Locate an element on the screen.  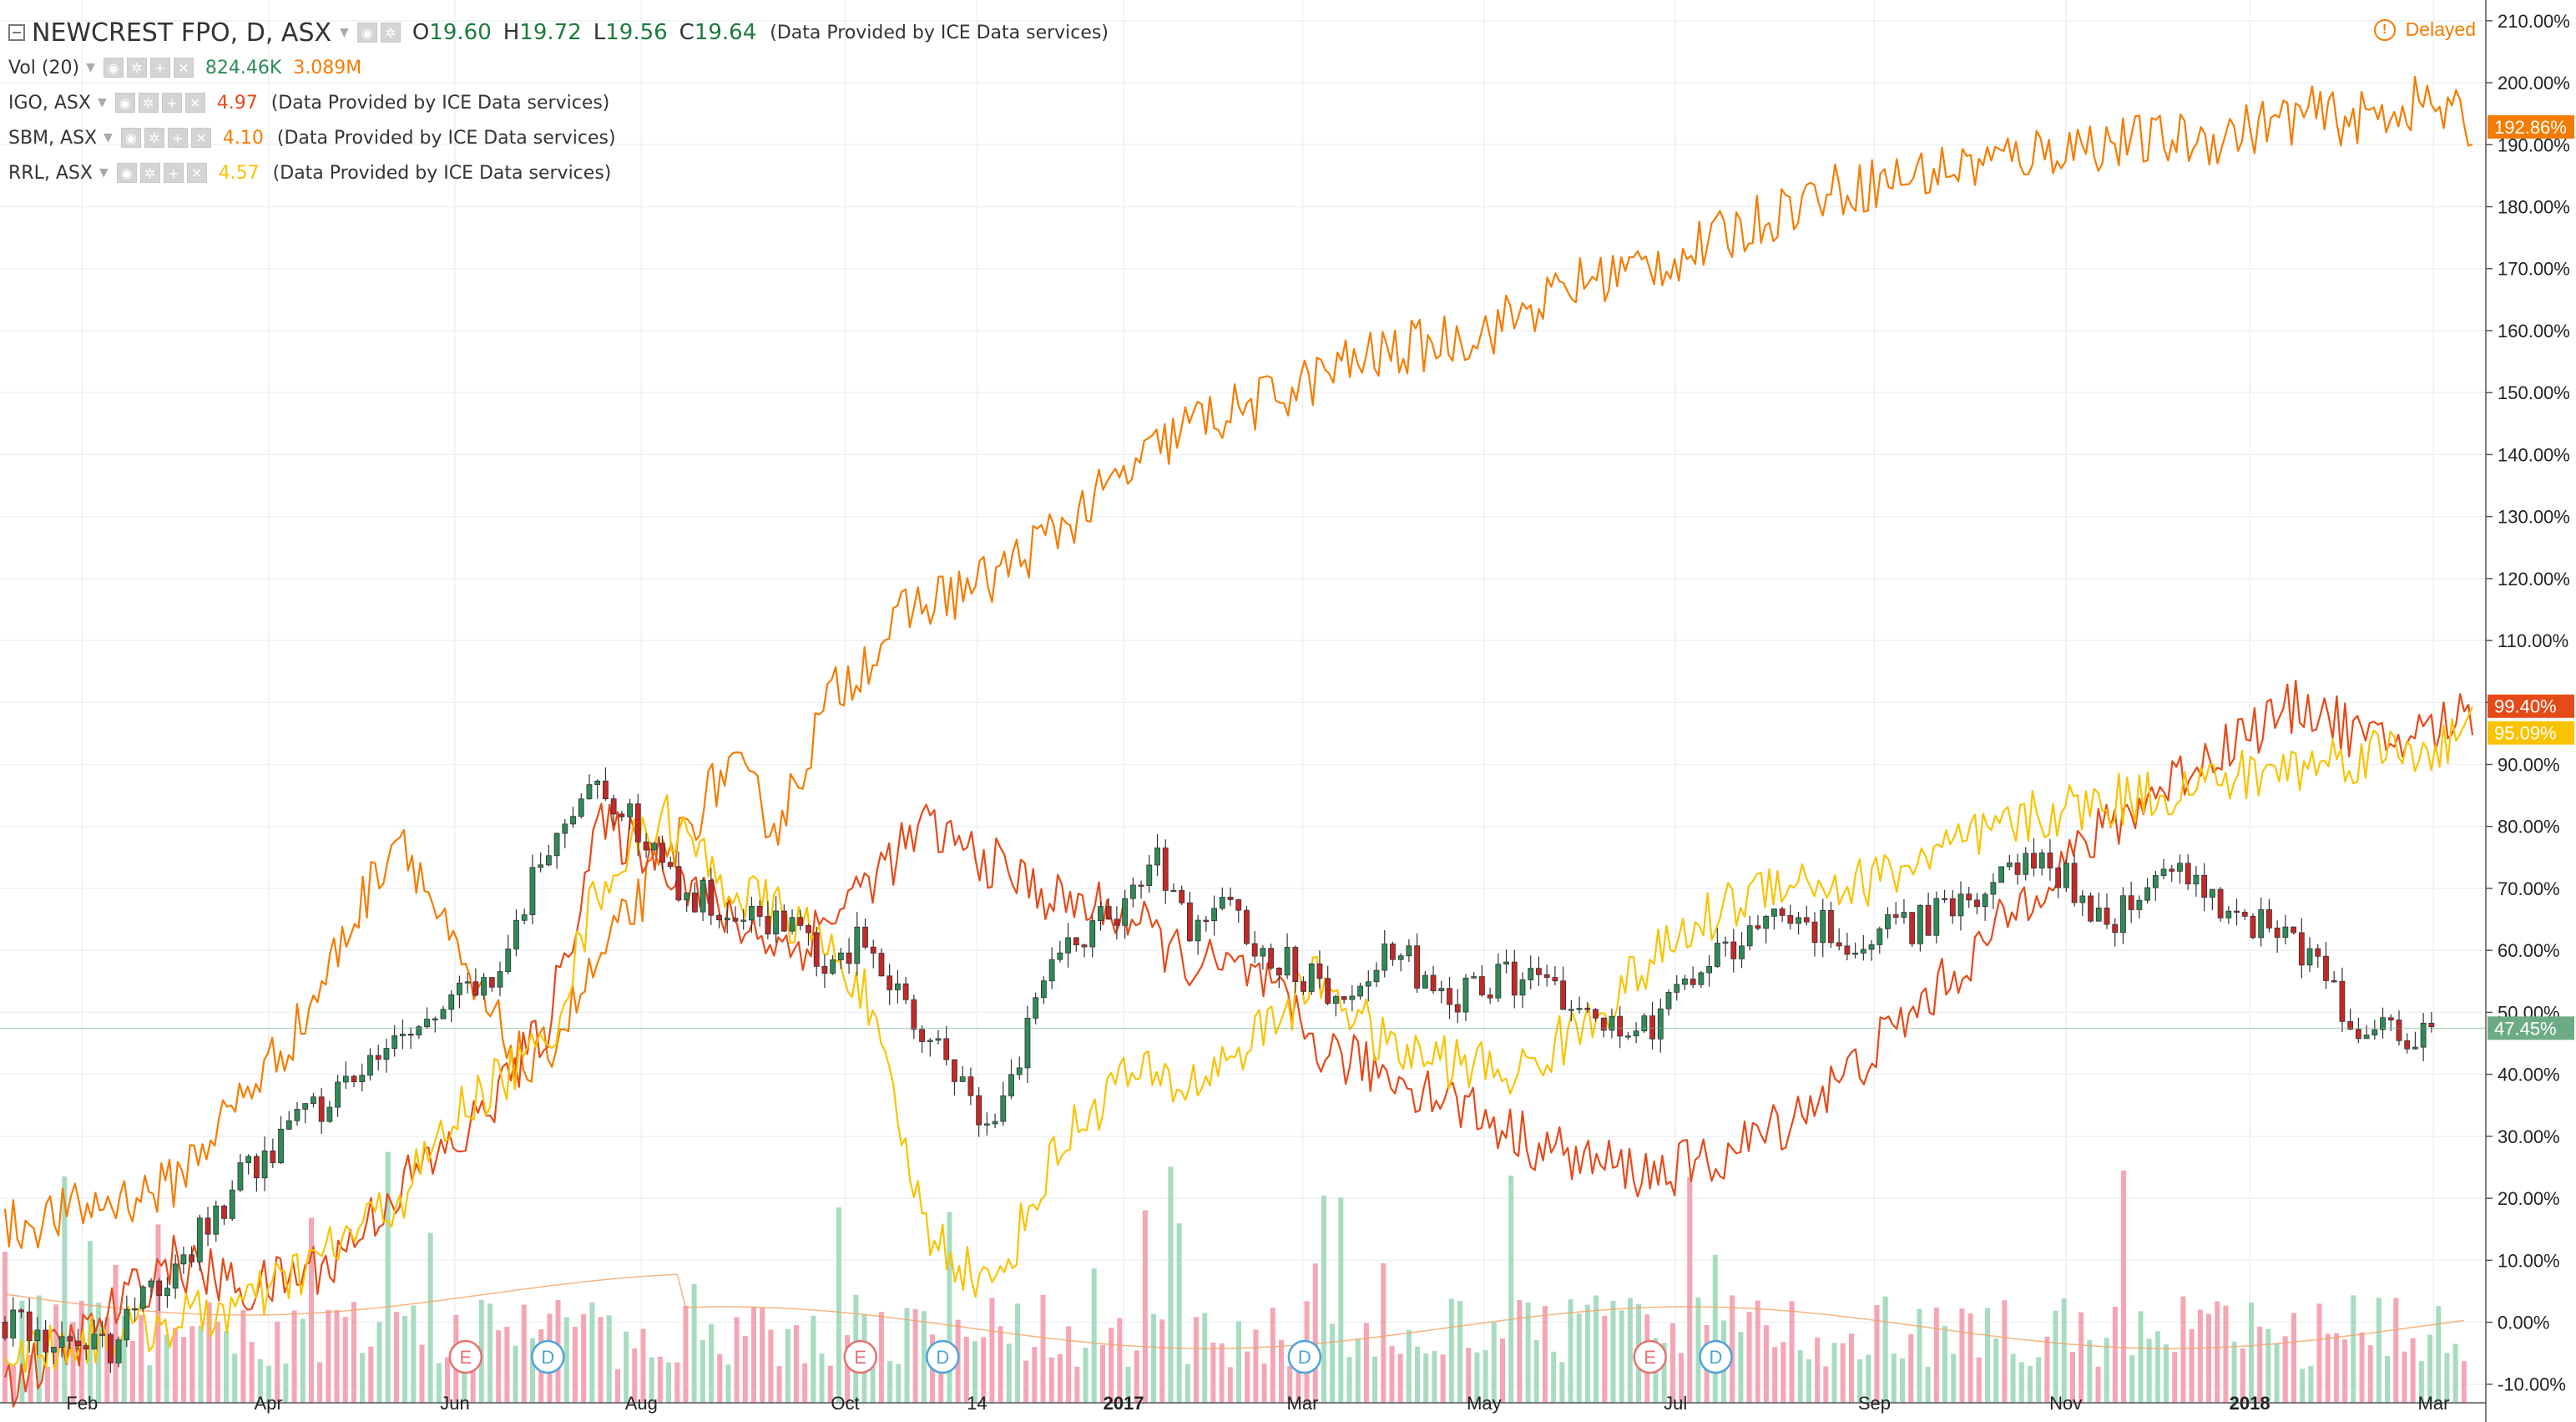
symbol-title: NEWCREST FPO, D, ASX is located at coordinates (182, 33).